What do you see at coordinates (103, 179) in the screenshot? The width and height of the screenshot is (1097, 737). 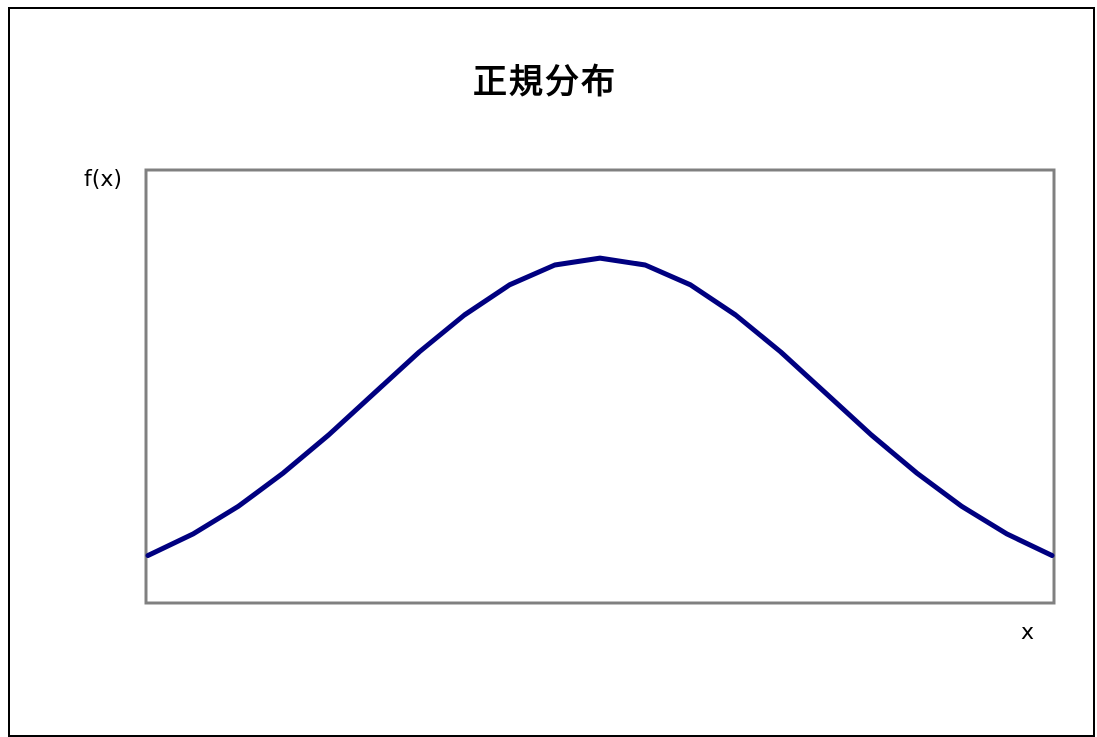 I see `y-axis-label: f(x)` at bounding box center [103, 179].